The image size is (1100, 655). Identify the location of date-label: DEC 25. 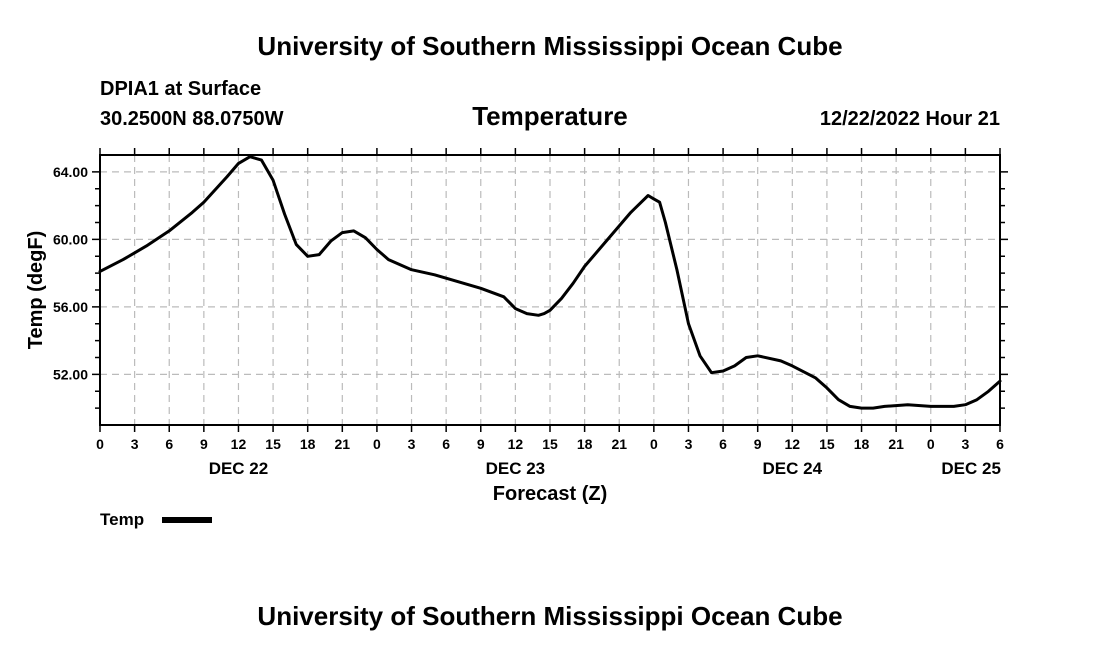
(971, 468).